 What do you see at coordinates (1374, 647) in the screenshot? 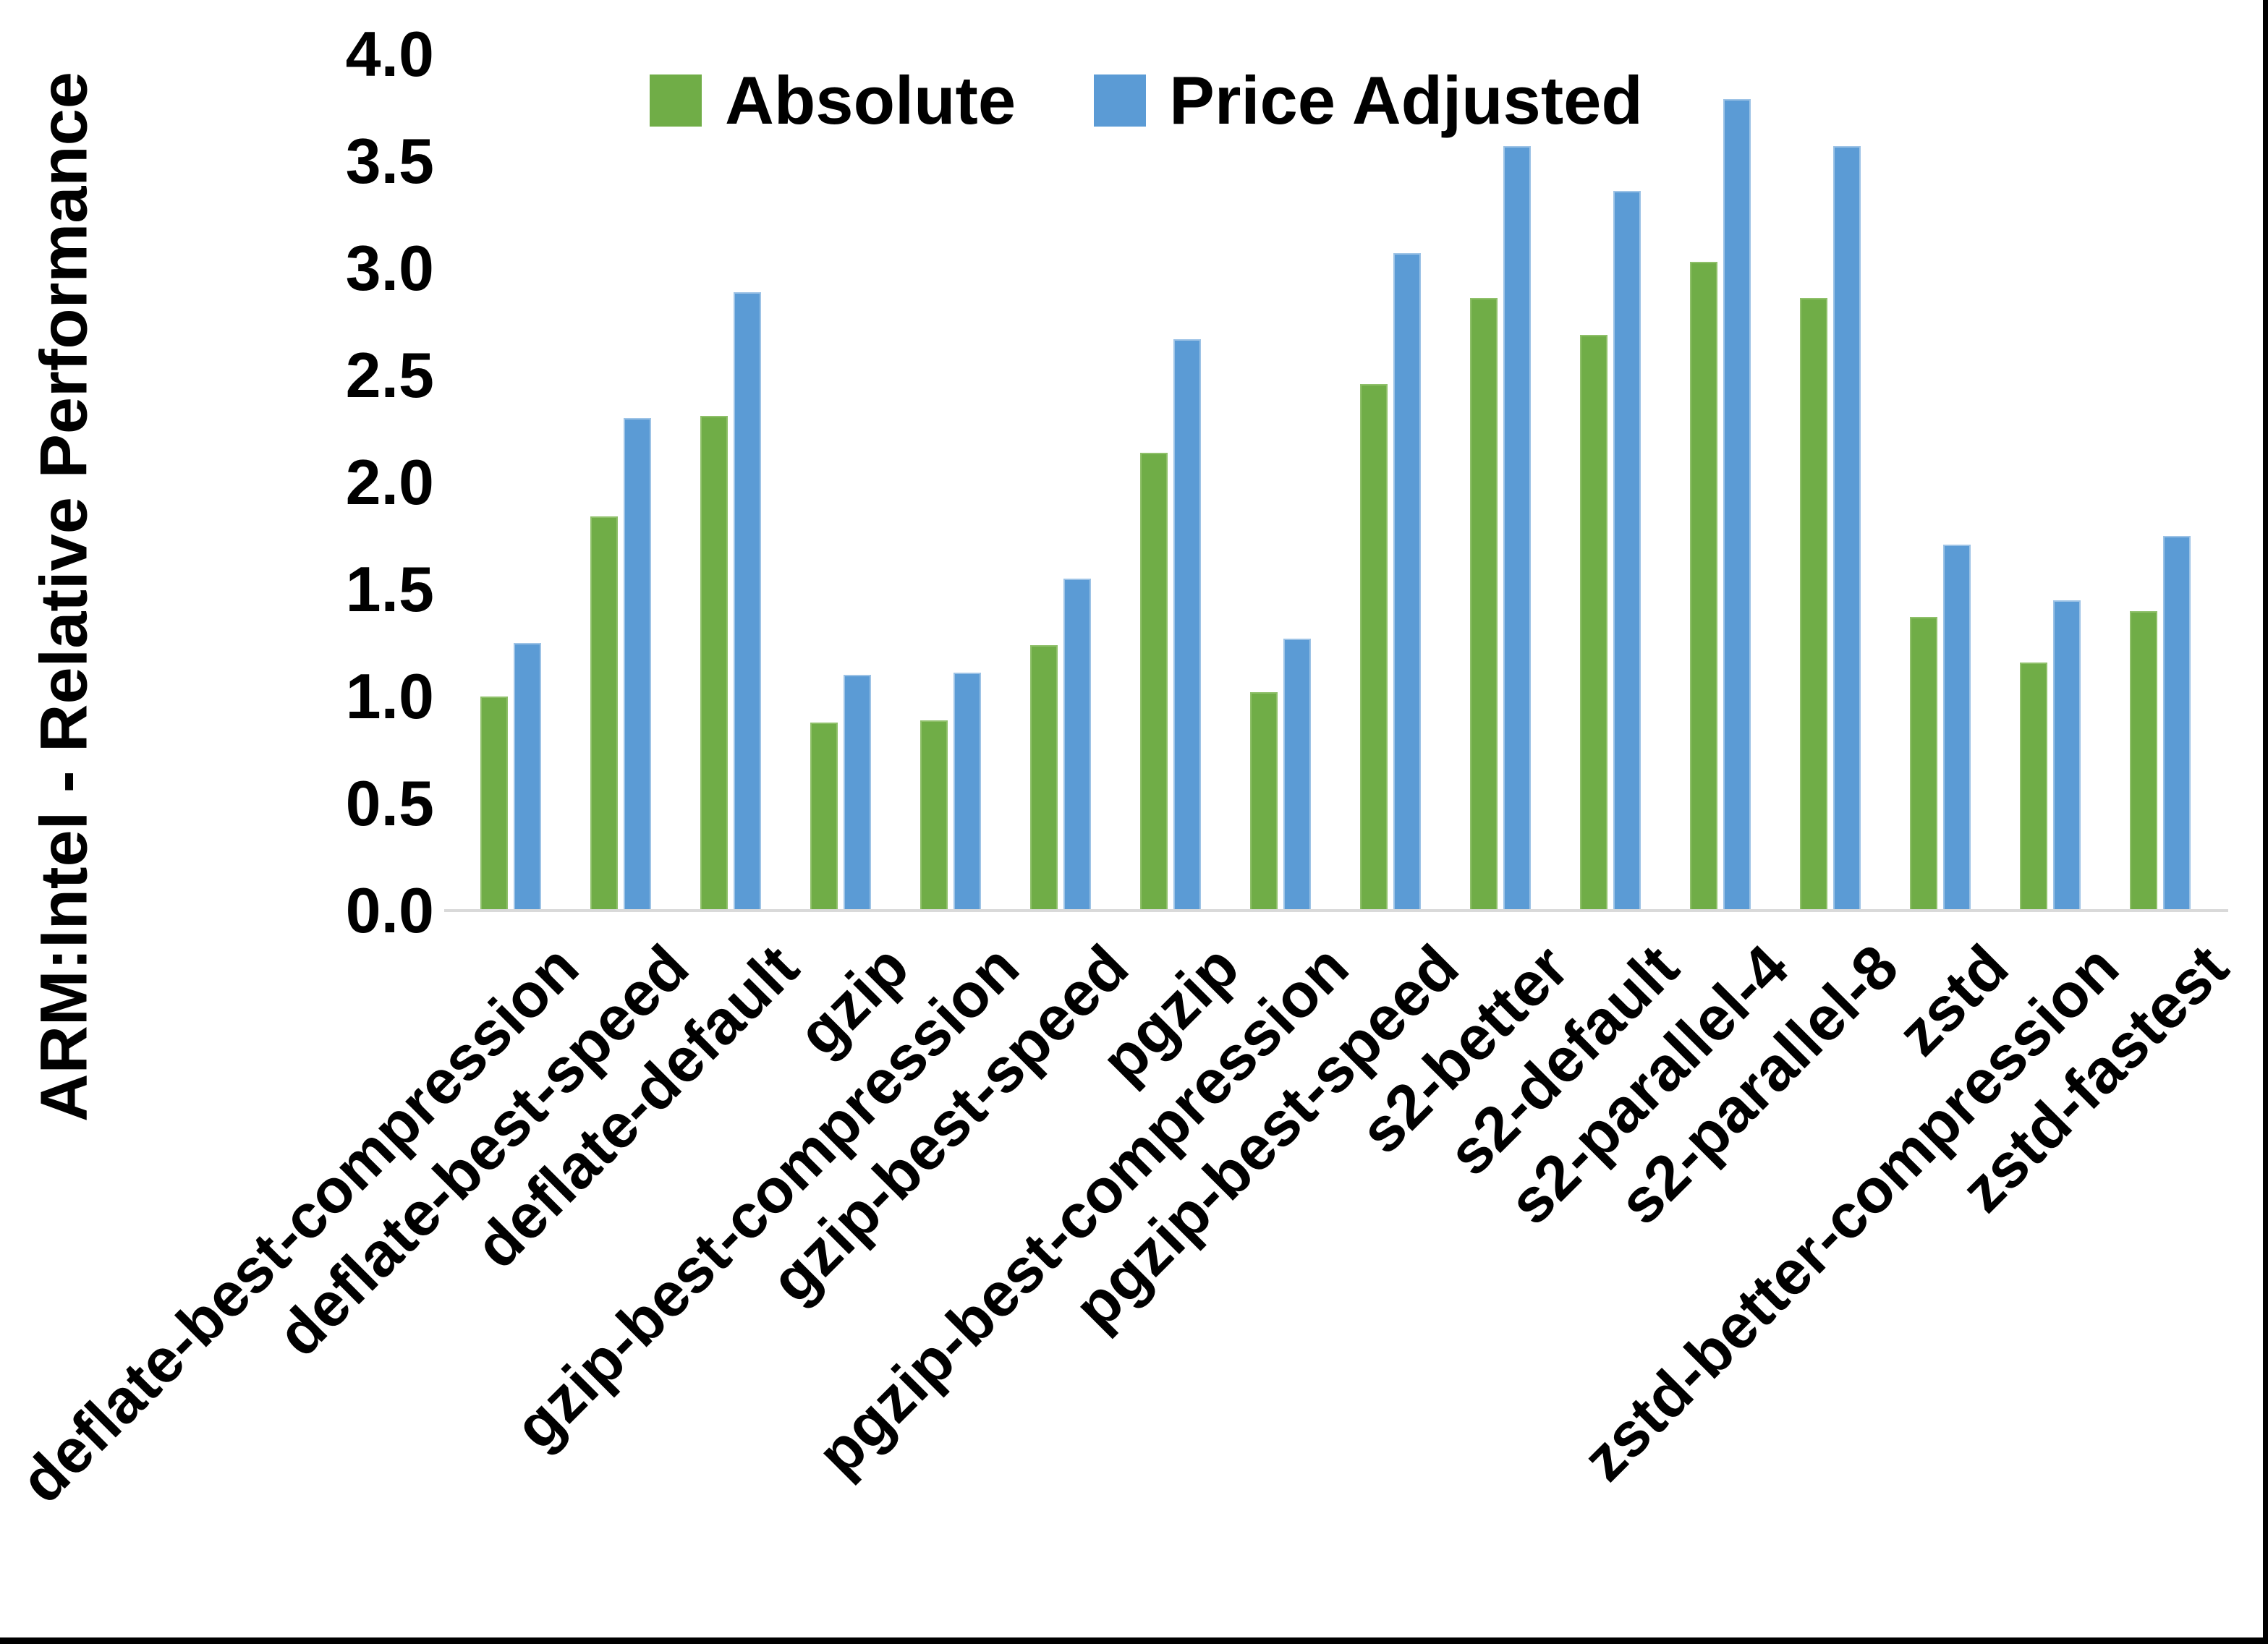
I see `bar-absolute-pgzip-best-speed` at bounding box center [1374, 647].